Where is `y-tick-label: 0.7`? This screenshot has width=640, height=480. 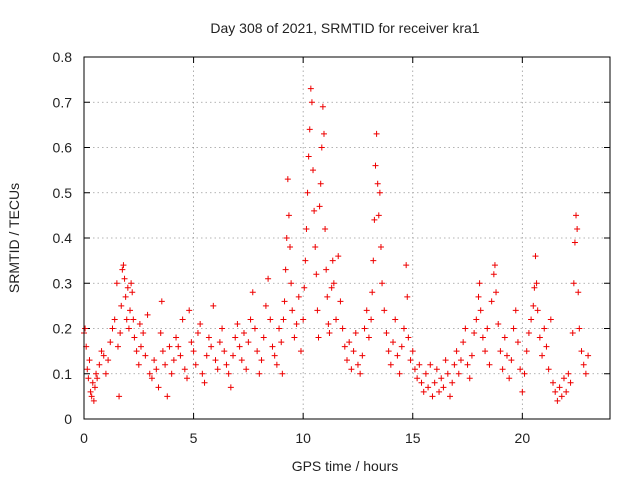
y-tick-label: 0.7 is located at coordinates (63, 102).